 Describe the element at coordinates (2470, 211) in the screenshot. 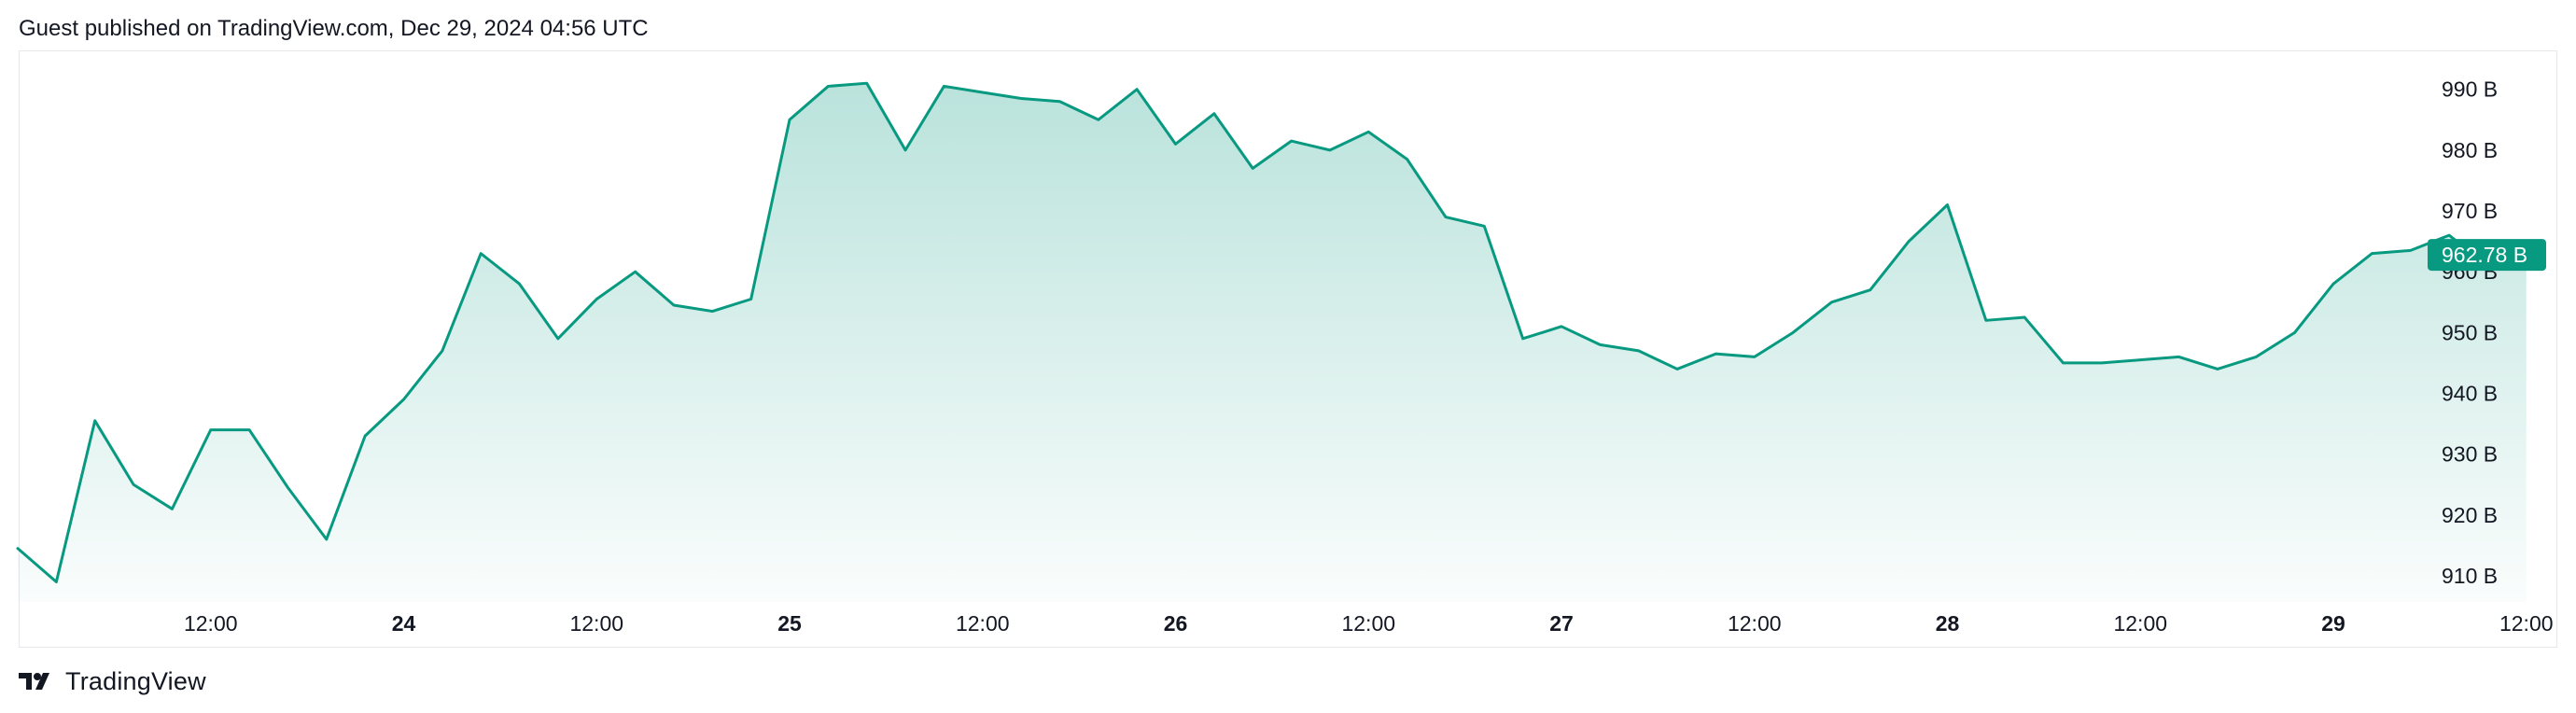

I see `y-axis-tick-label: 970 B` at that location.